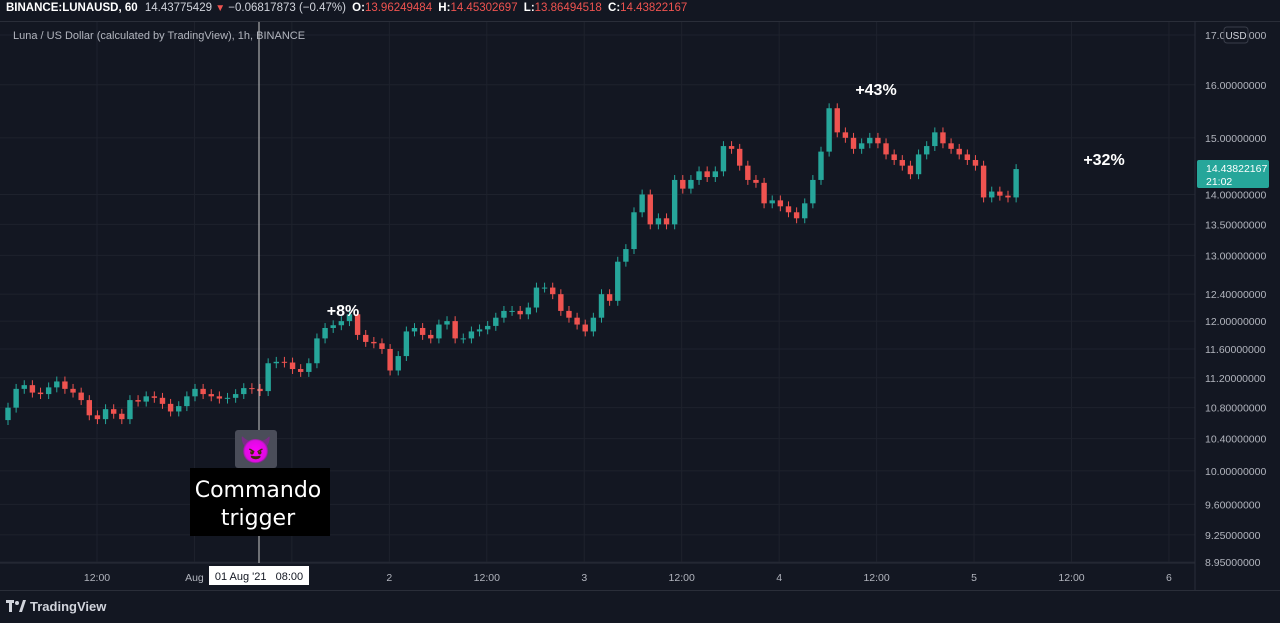 The image size is (1280, 623). Describe the element at coordinates (56, 606) in the screenshot. I see `tradingview-logo: TradingView` at that location.